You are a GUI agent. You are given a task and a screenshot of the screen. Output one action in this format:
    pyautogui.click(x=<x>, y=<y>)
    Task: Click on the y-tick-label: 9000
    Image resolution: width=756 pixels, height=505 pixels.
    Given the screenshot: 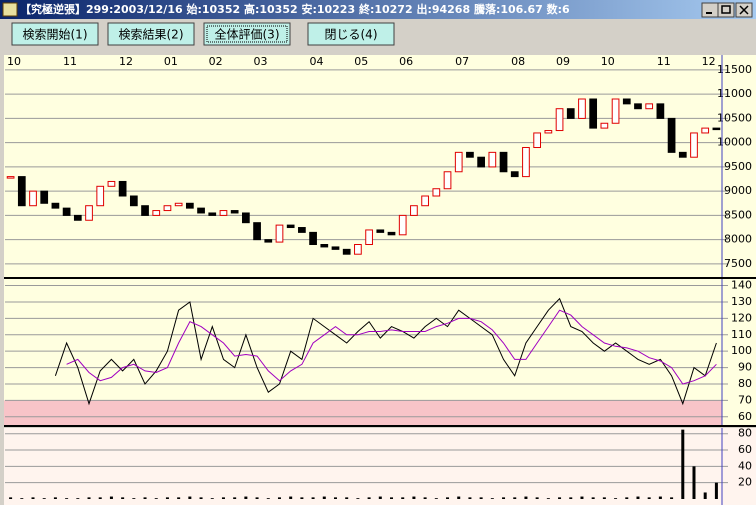 What is the action you would take?
    pyautogui.click(x=738, y=190)
    